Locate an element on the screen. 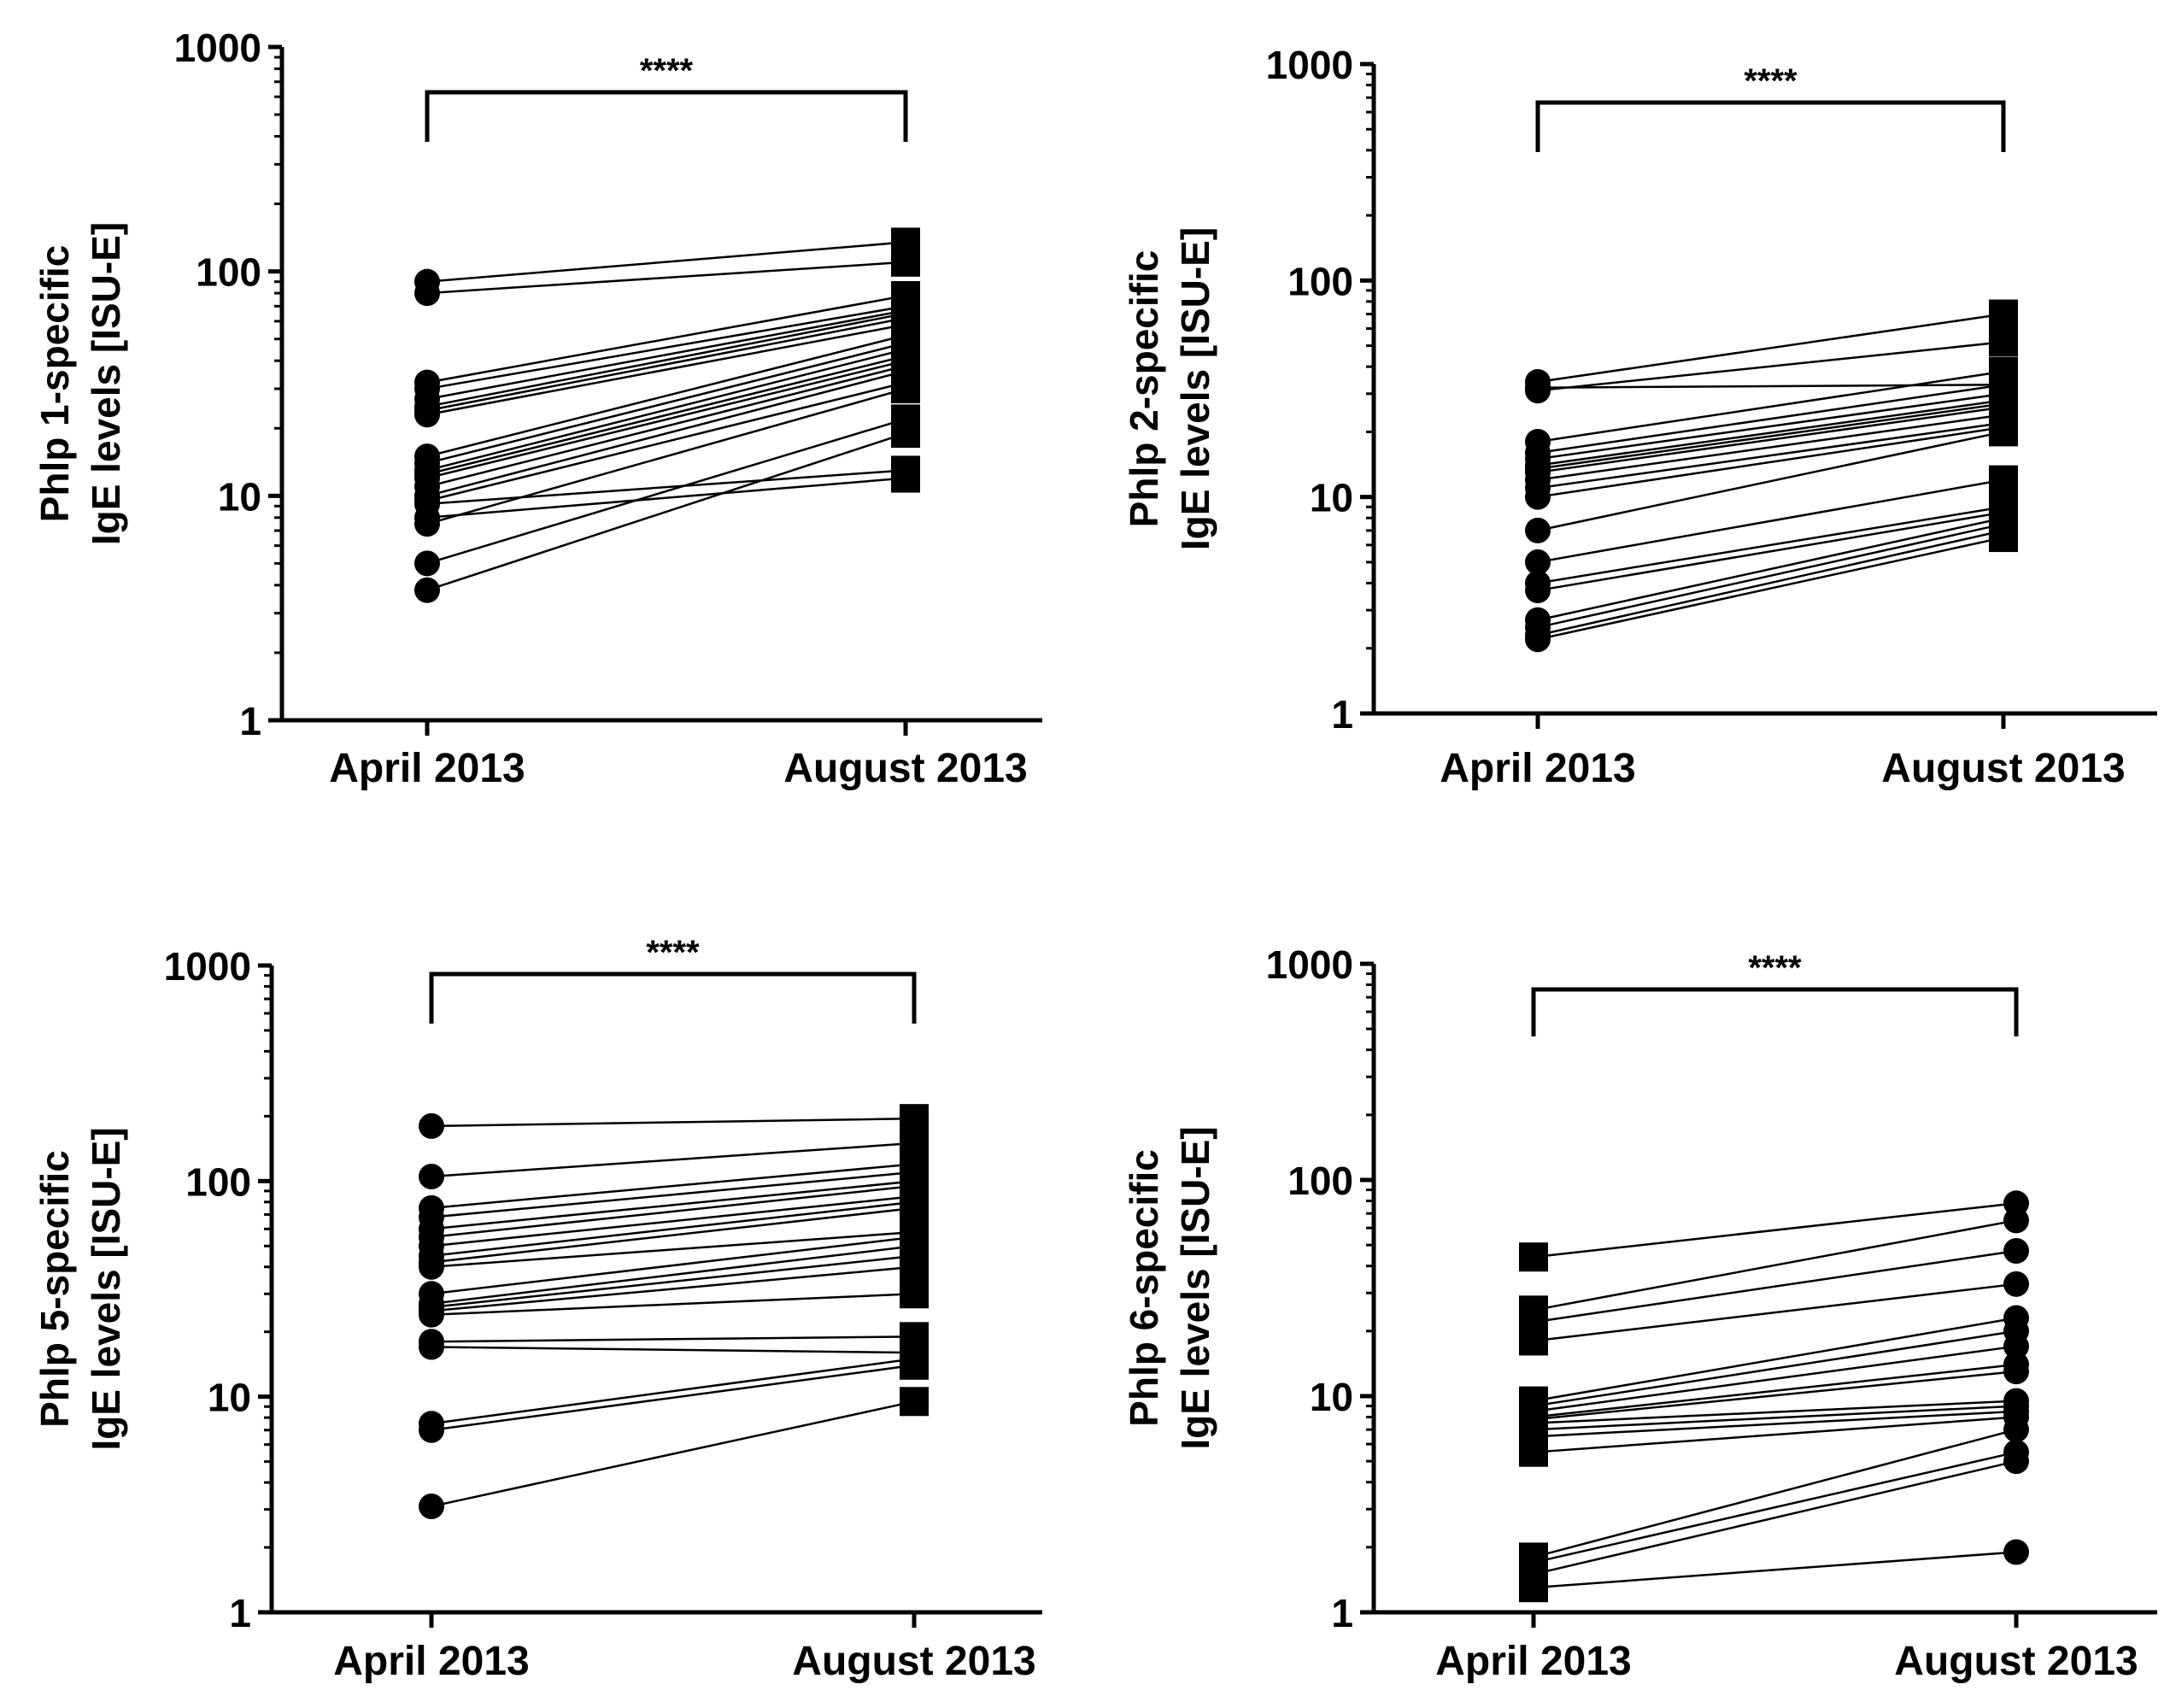 This screenshot has width=2170, height=1708. y-axis-label-line1: Phlp 5-specific is located at coordinates (54, 1289).